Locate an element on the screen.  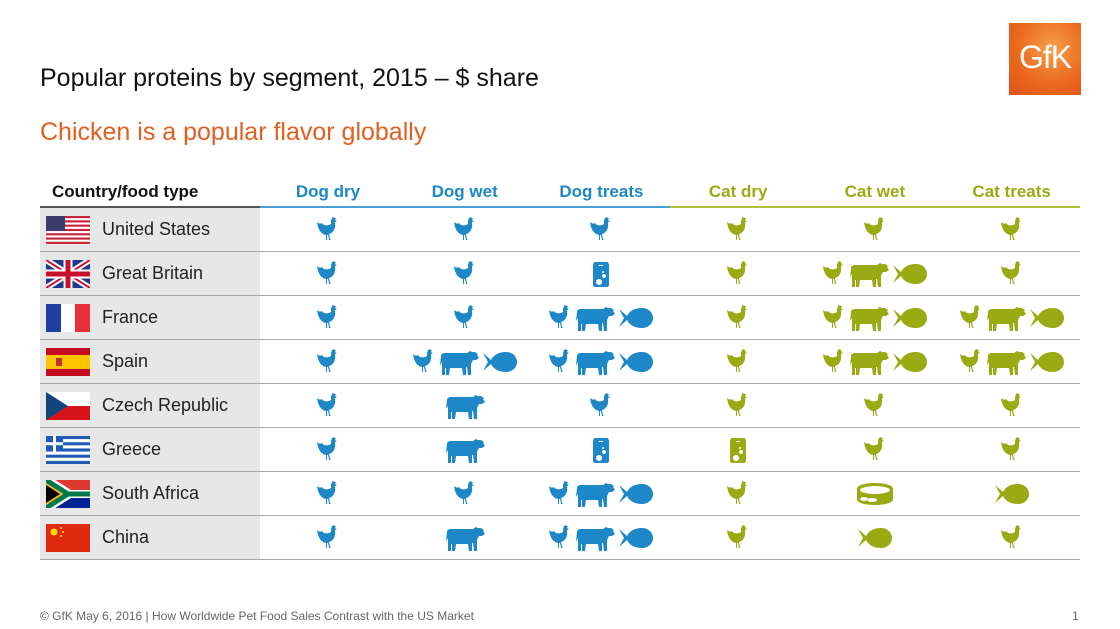
header-dog-treats: Dog treats is located at coordinates (601, 193).